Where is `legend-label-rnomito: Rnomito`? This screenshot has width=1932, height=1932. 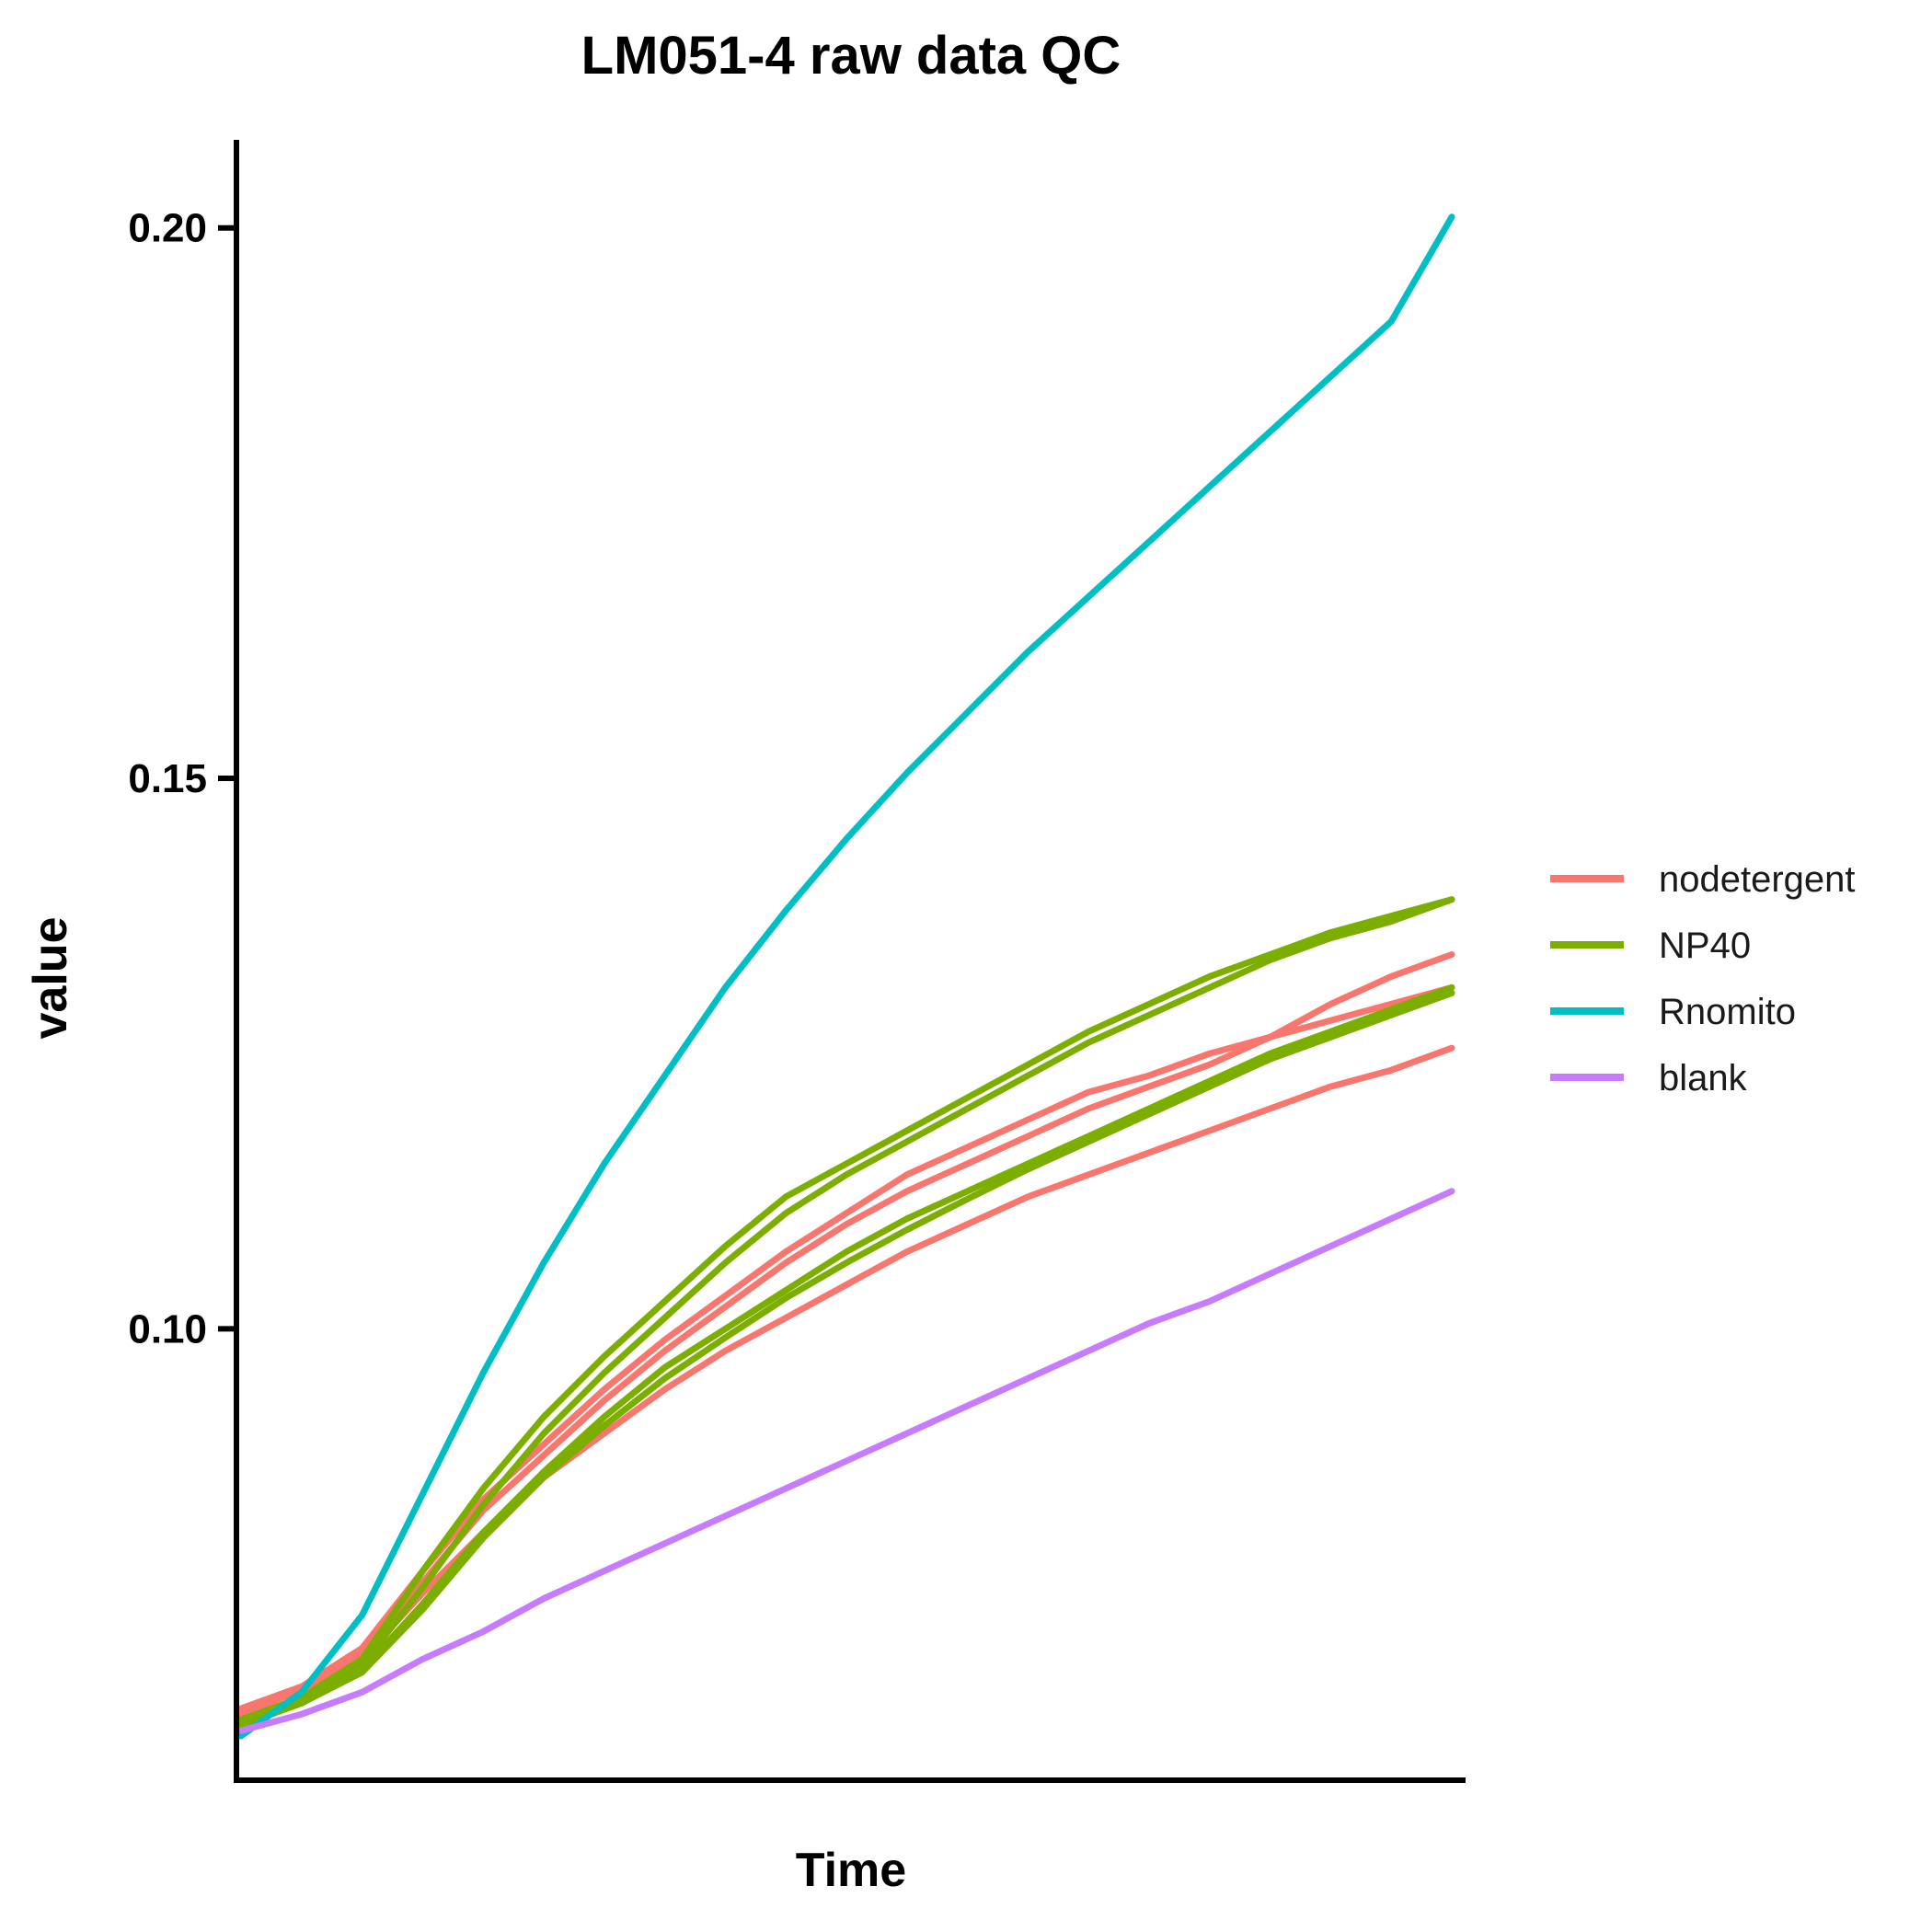 legend-label-rnomito: Rnomito is located at coordinates (1727, 1012).